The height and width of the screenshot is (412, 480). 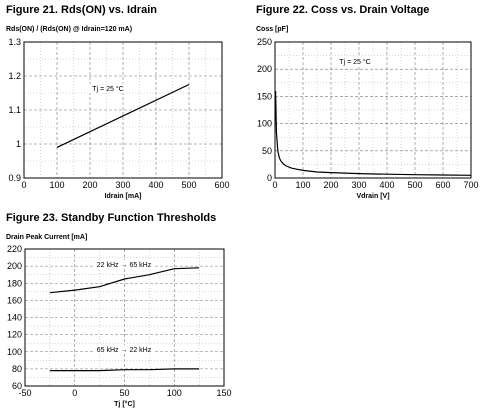 What do you see at coordinates (124, 370) in the screenshot?
I see `figure-23-series-2-line` at bounding box center [124, 370].